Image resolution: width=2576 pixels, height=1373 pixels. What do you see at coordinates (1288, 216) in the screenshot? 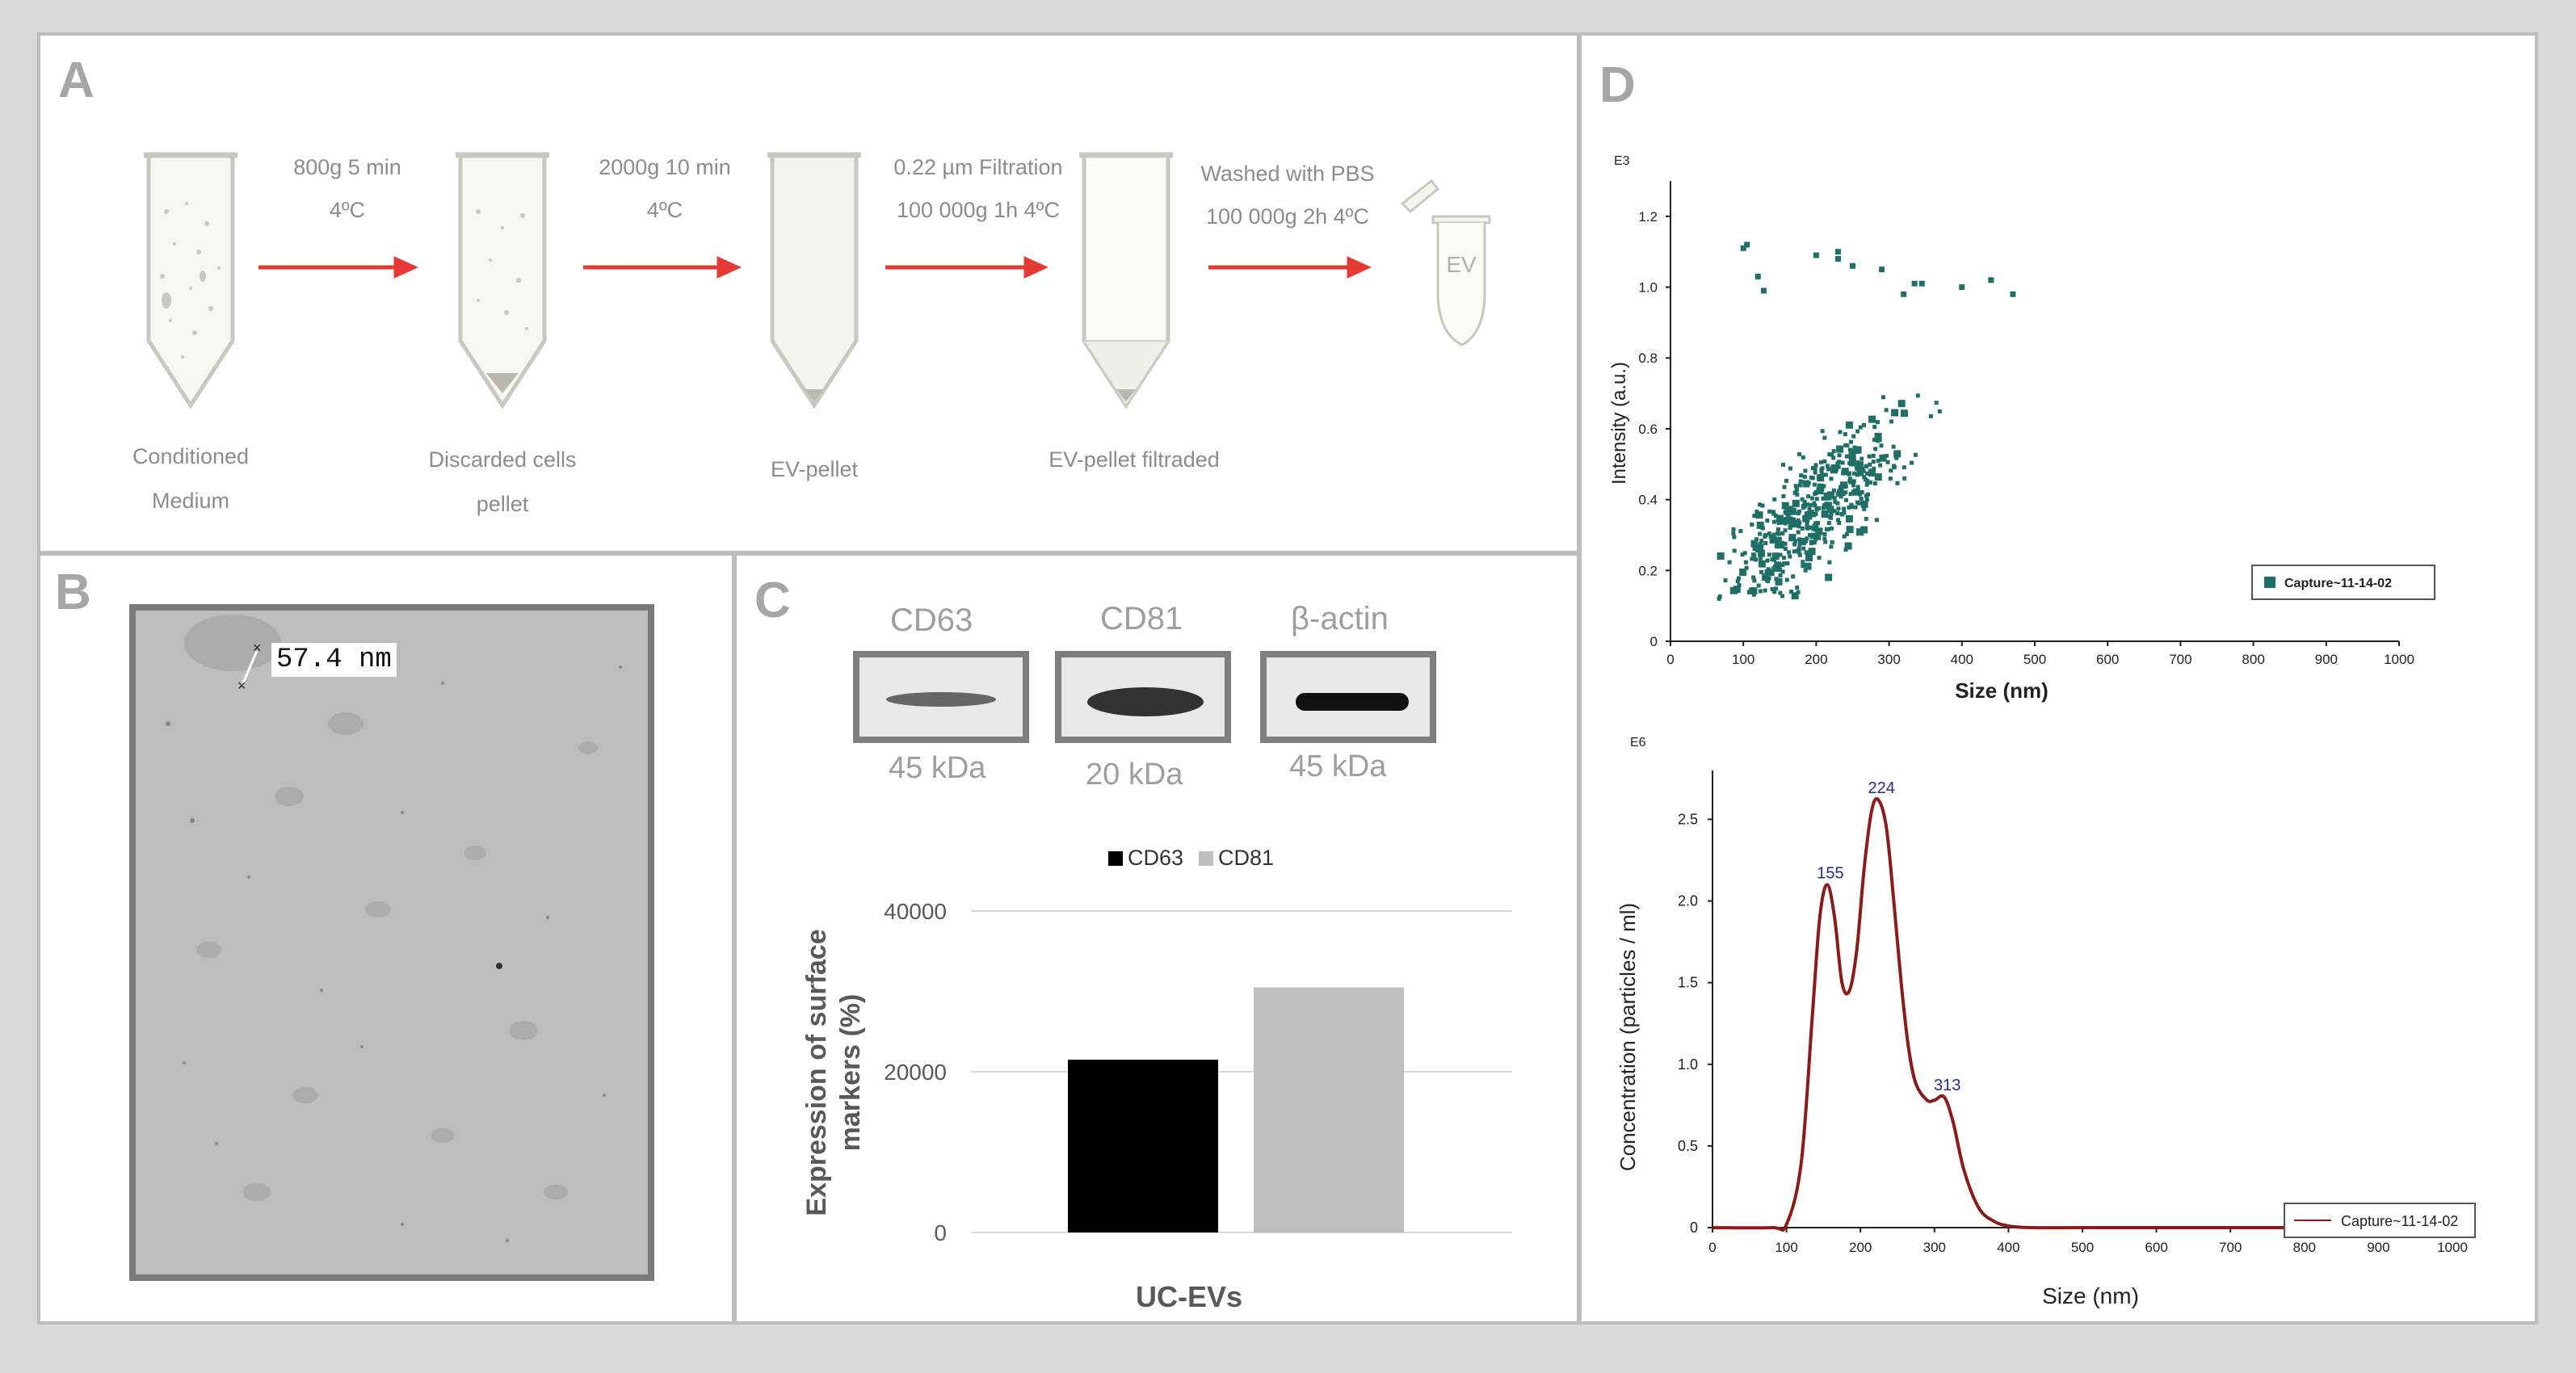
I see `step-4-line2: 100 000g 2h 4ºC` at bounding box center [1288, 216].